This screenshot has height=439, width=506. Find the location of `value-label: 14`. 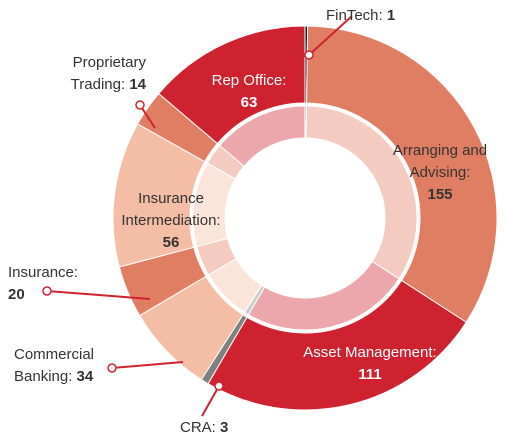

value-label: 14 is located at coordinates (137, 84).